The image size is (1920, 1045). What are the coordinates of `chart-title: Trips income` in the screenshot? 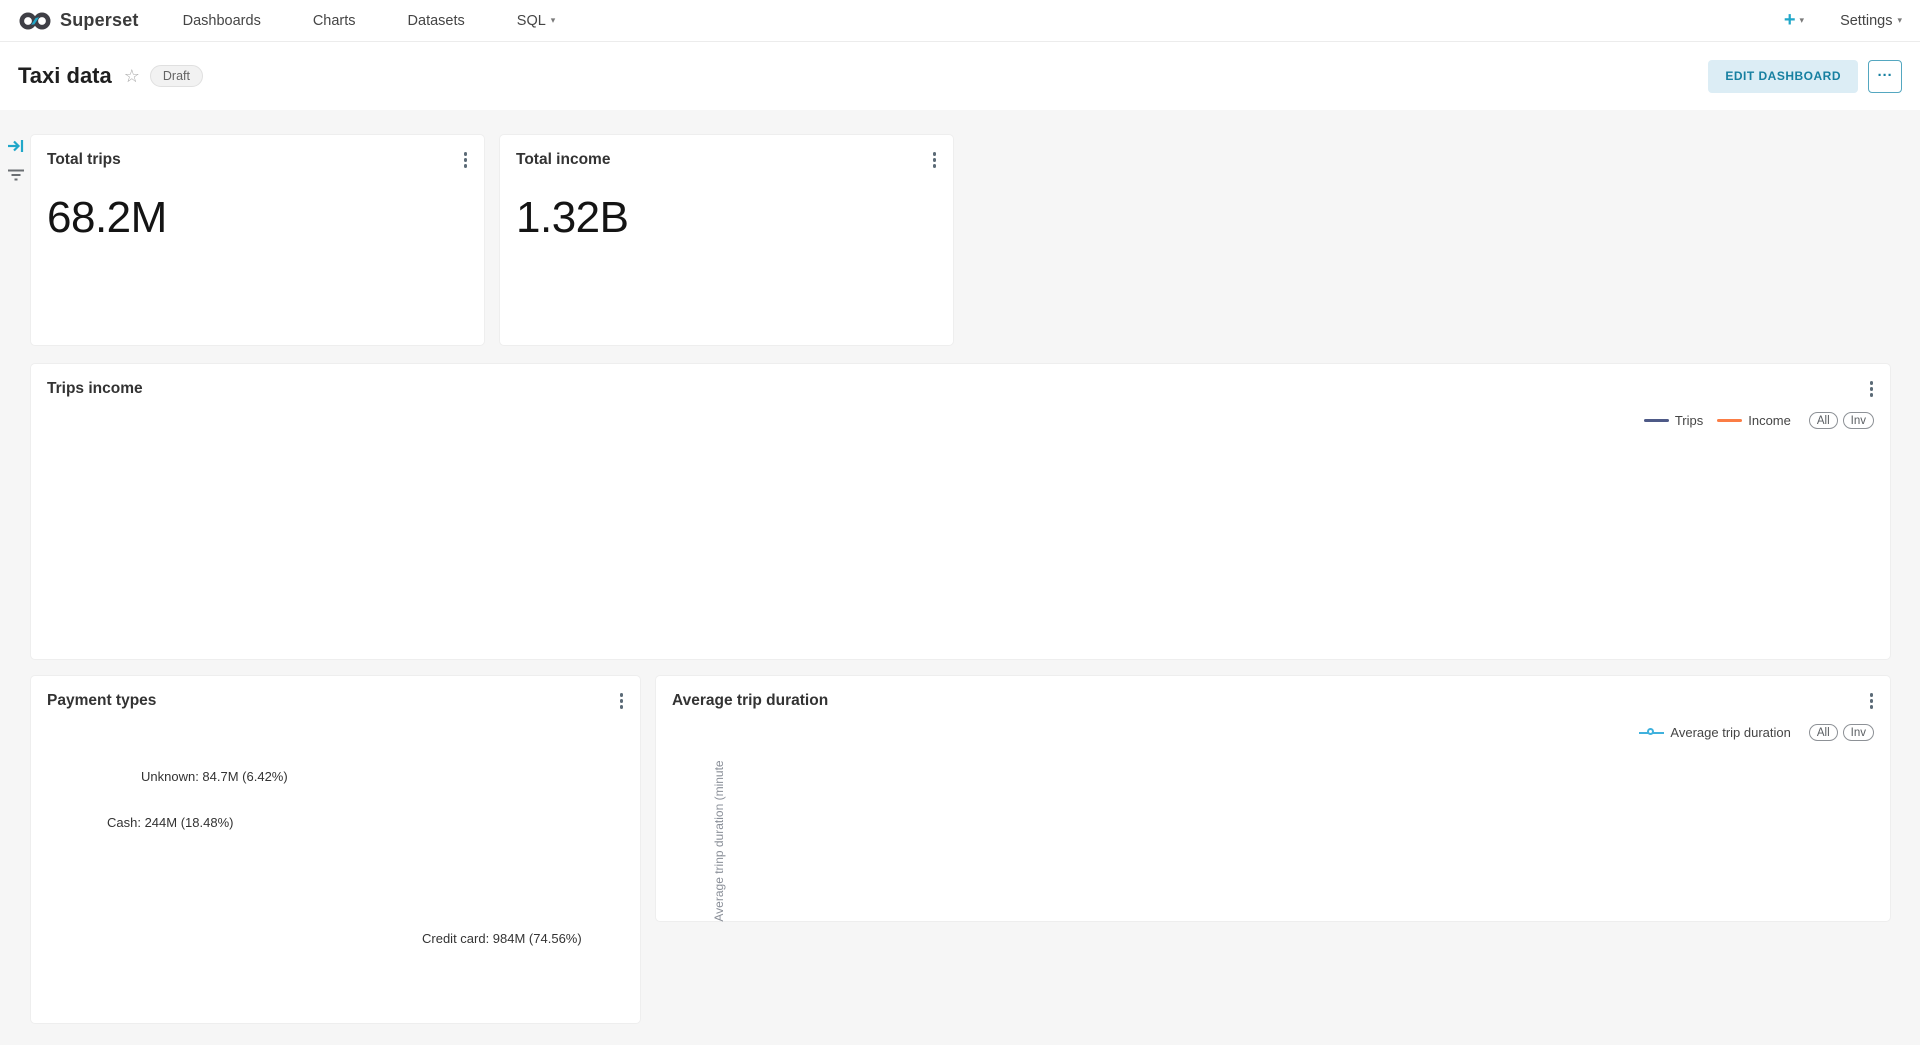 It's located at (95, 388).